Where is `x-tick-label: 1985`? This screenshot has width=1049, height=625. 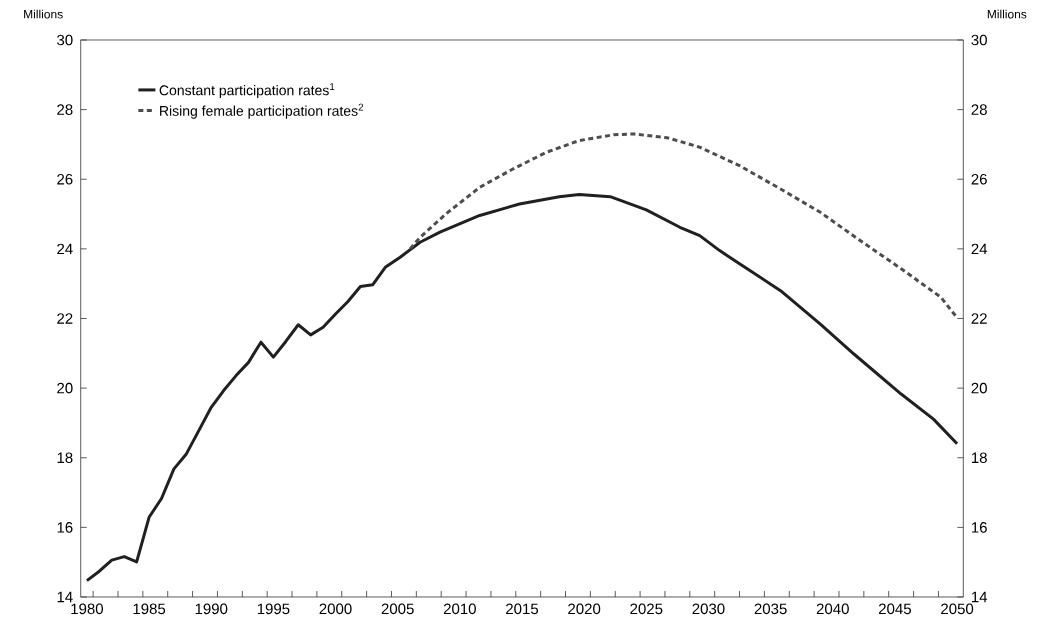
x-tick-label: 1985 is located at coordinates (149, 609).